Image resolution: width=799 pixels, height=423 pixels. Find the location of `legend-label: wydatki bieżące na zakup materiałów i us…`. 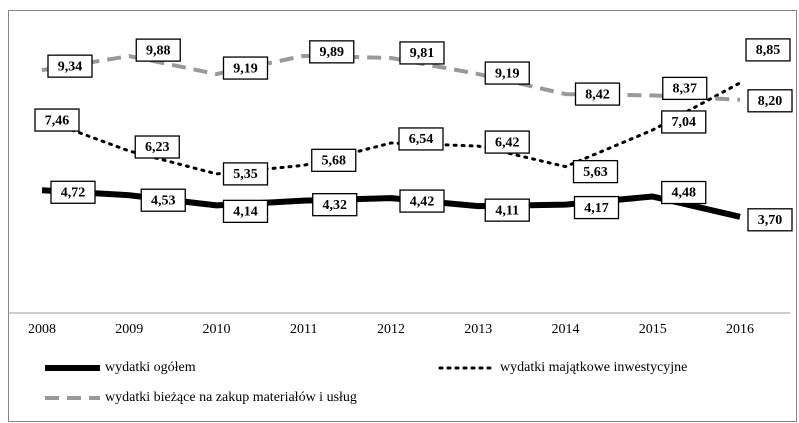

legend-label: wydatki bieżące na zakup materiałów i us… is located at coordinates (231, 397).